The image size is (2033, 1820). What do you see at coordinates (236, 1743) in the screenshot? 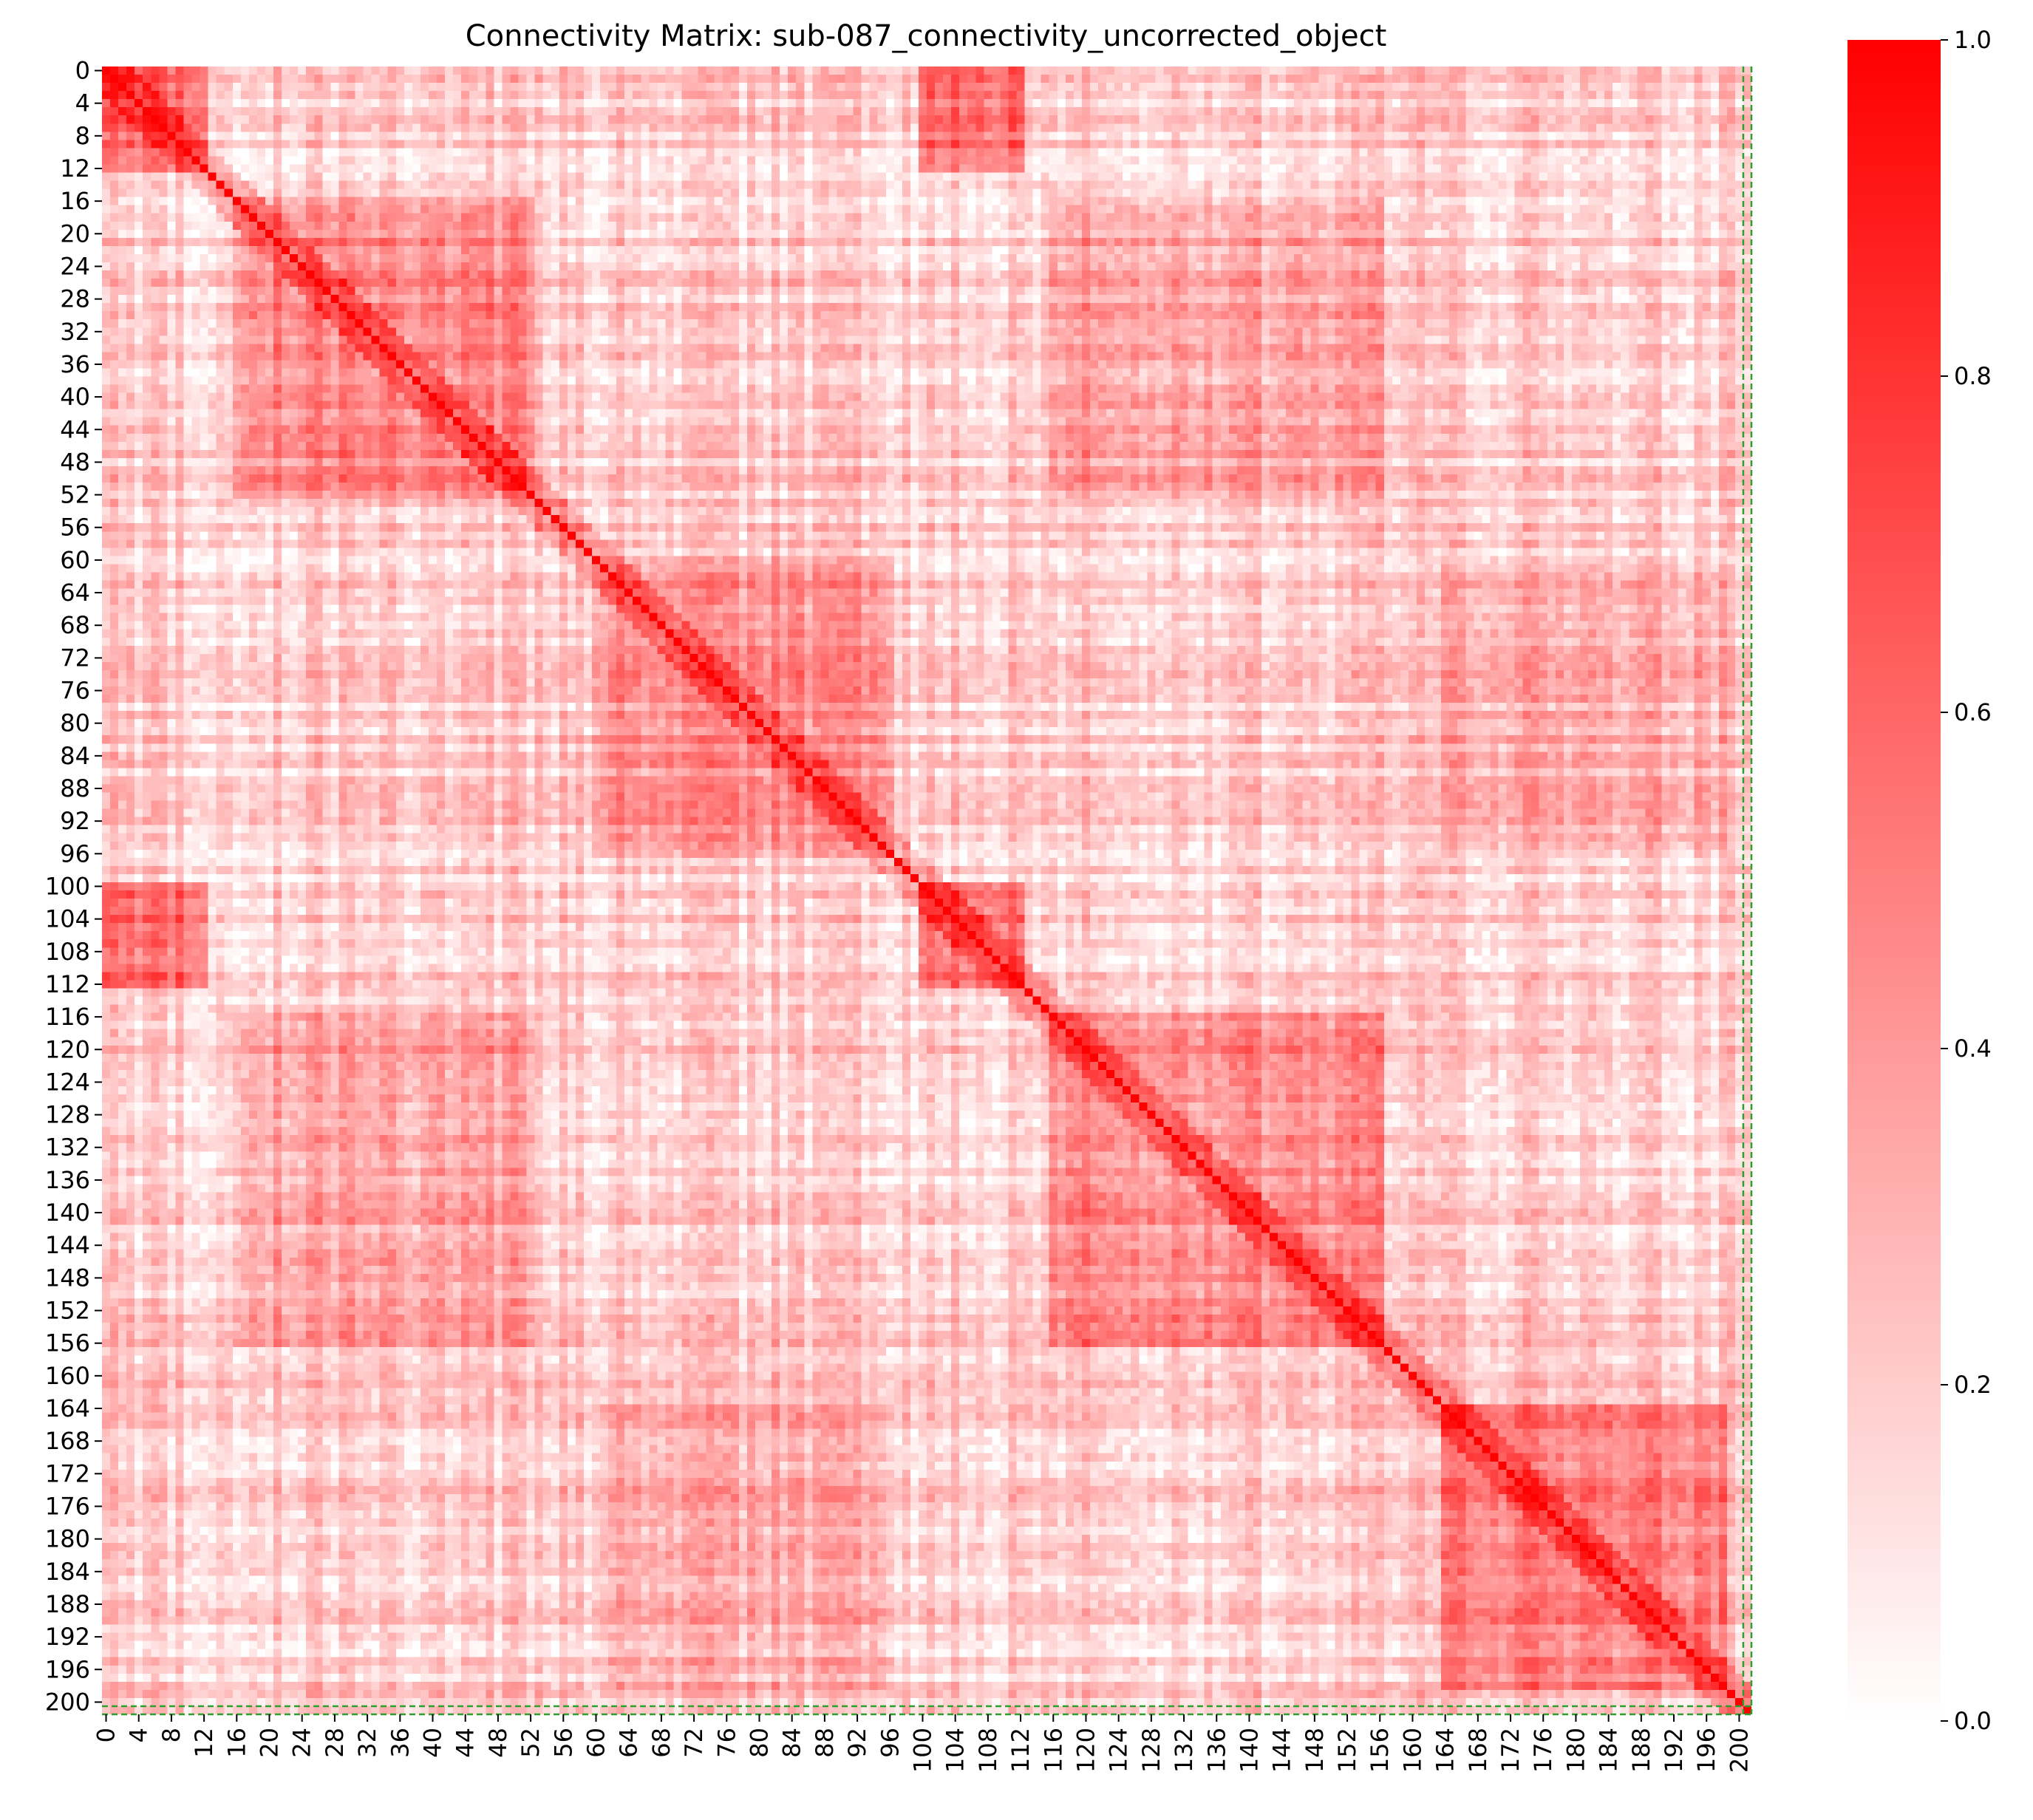
I see `x-tick-label: 16` at bounding box center [236, 1743].